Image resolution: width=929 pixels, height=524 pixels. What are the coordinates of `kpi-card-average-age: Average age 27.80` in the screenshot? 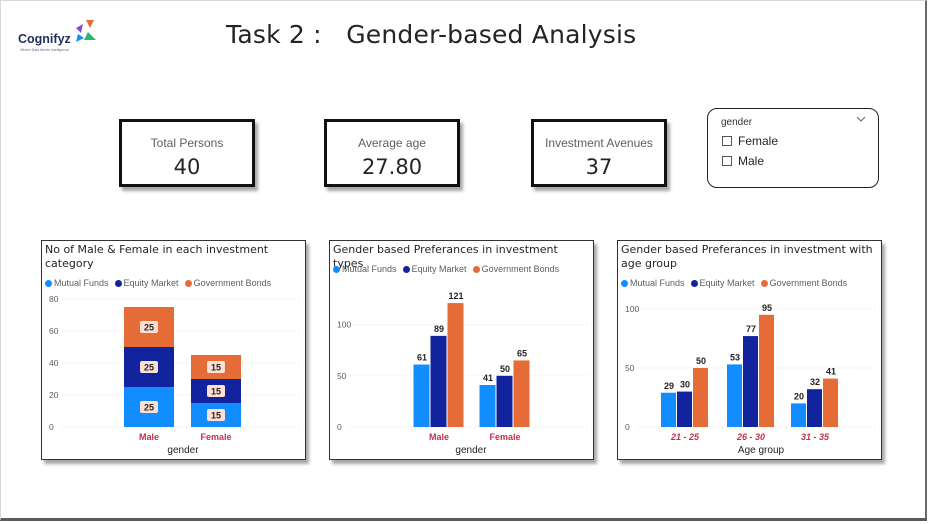 It's located at (392, 153).